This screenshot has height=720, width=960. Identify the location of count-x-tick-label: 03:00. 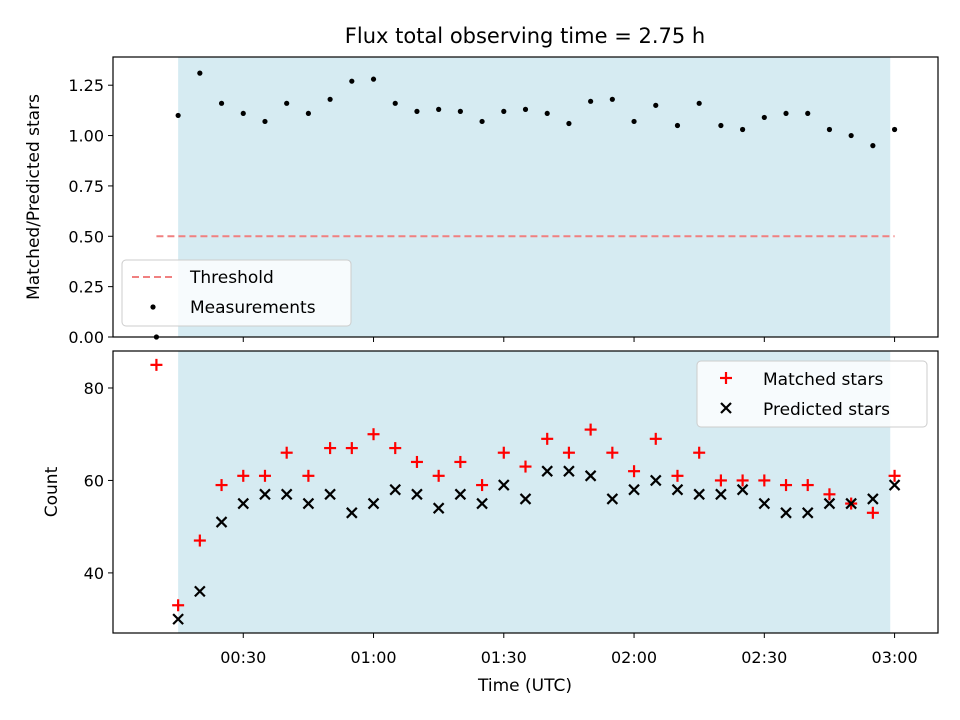
(895, 657).